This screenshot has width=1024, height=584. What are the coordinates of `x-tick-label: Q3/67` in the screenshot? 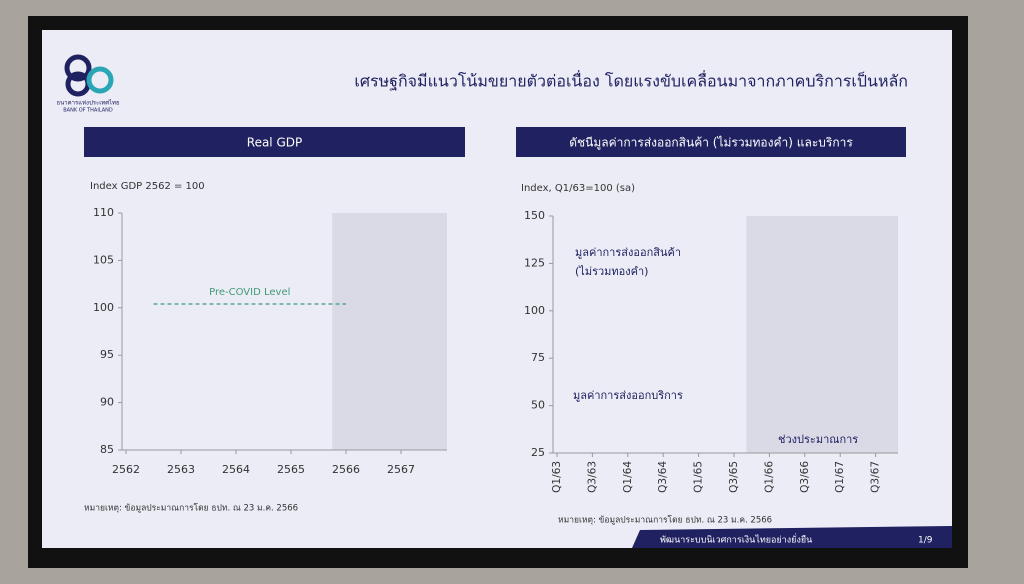 It's located at (876, 477).